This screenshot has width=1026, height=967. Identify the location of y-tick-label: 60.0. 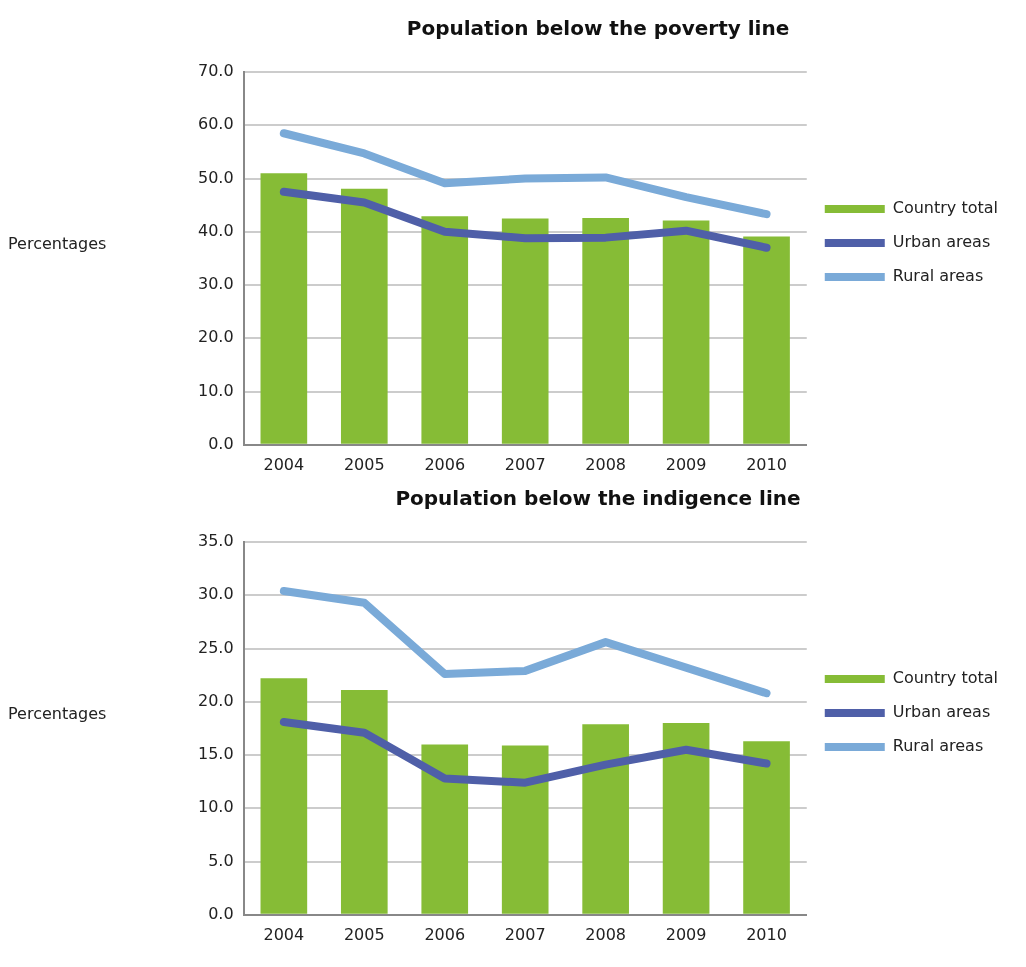
(216, 124).